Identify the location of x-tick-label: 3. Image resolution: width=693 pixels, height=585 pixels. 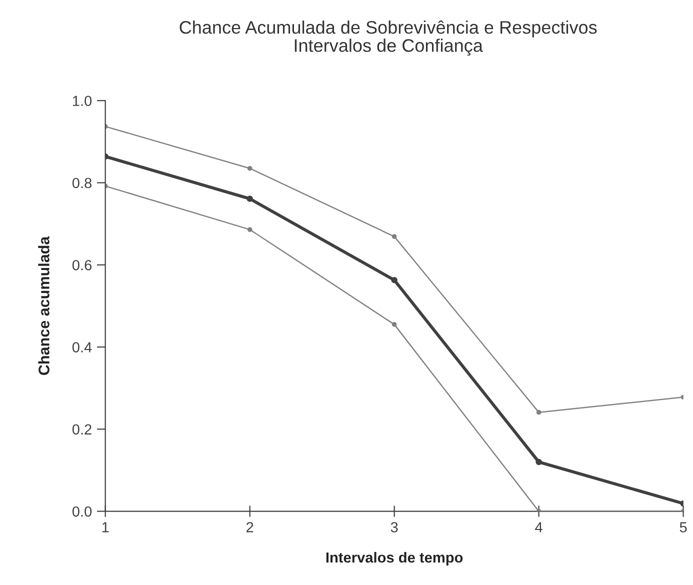
(394, 527).